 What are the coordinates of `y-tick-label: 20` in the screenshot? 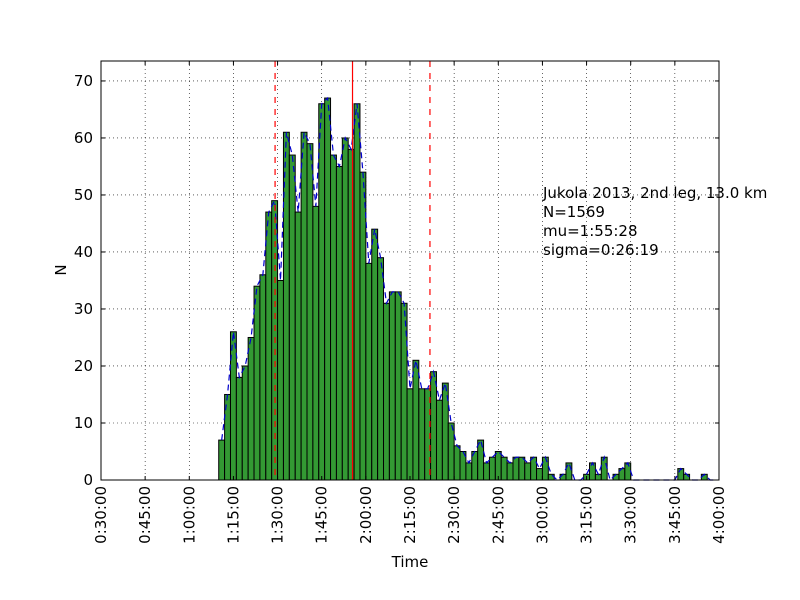 It's located at (83, 366).